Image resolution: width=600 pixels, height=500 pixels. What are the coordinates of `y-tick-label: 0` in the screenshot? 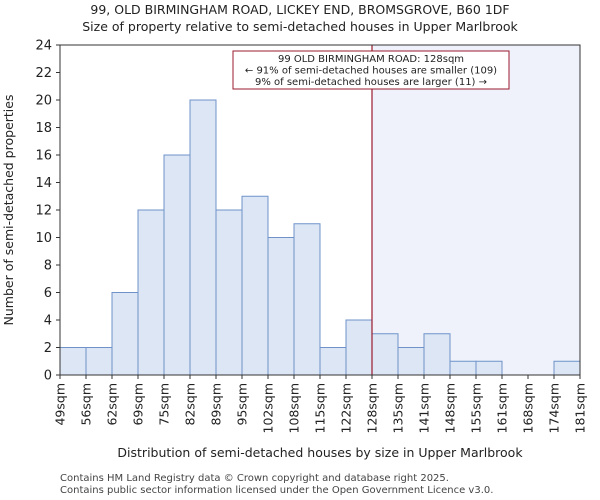 It's located at (48, 376).